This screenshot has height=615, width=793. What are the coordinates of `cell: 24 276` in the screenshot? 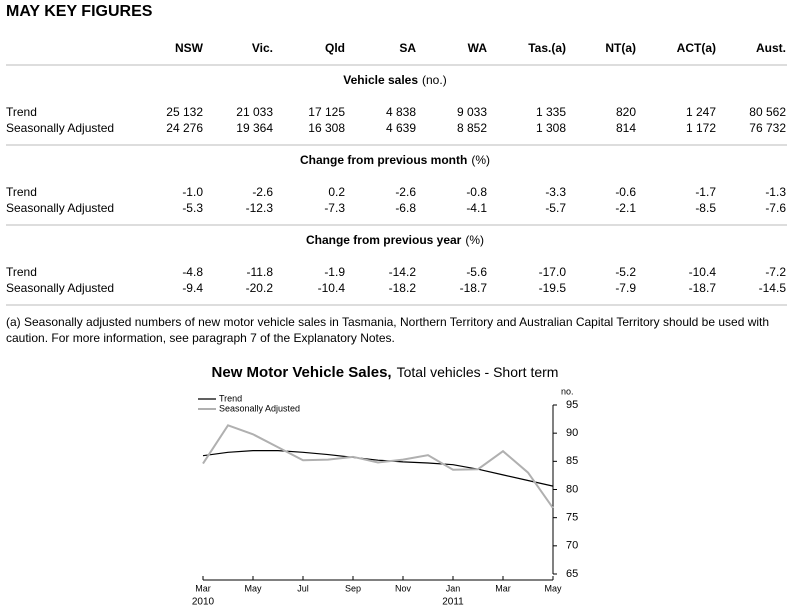 It's located at (184, 128).